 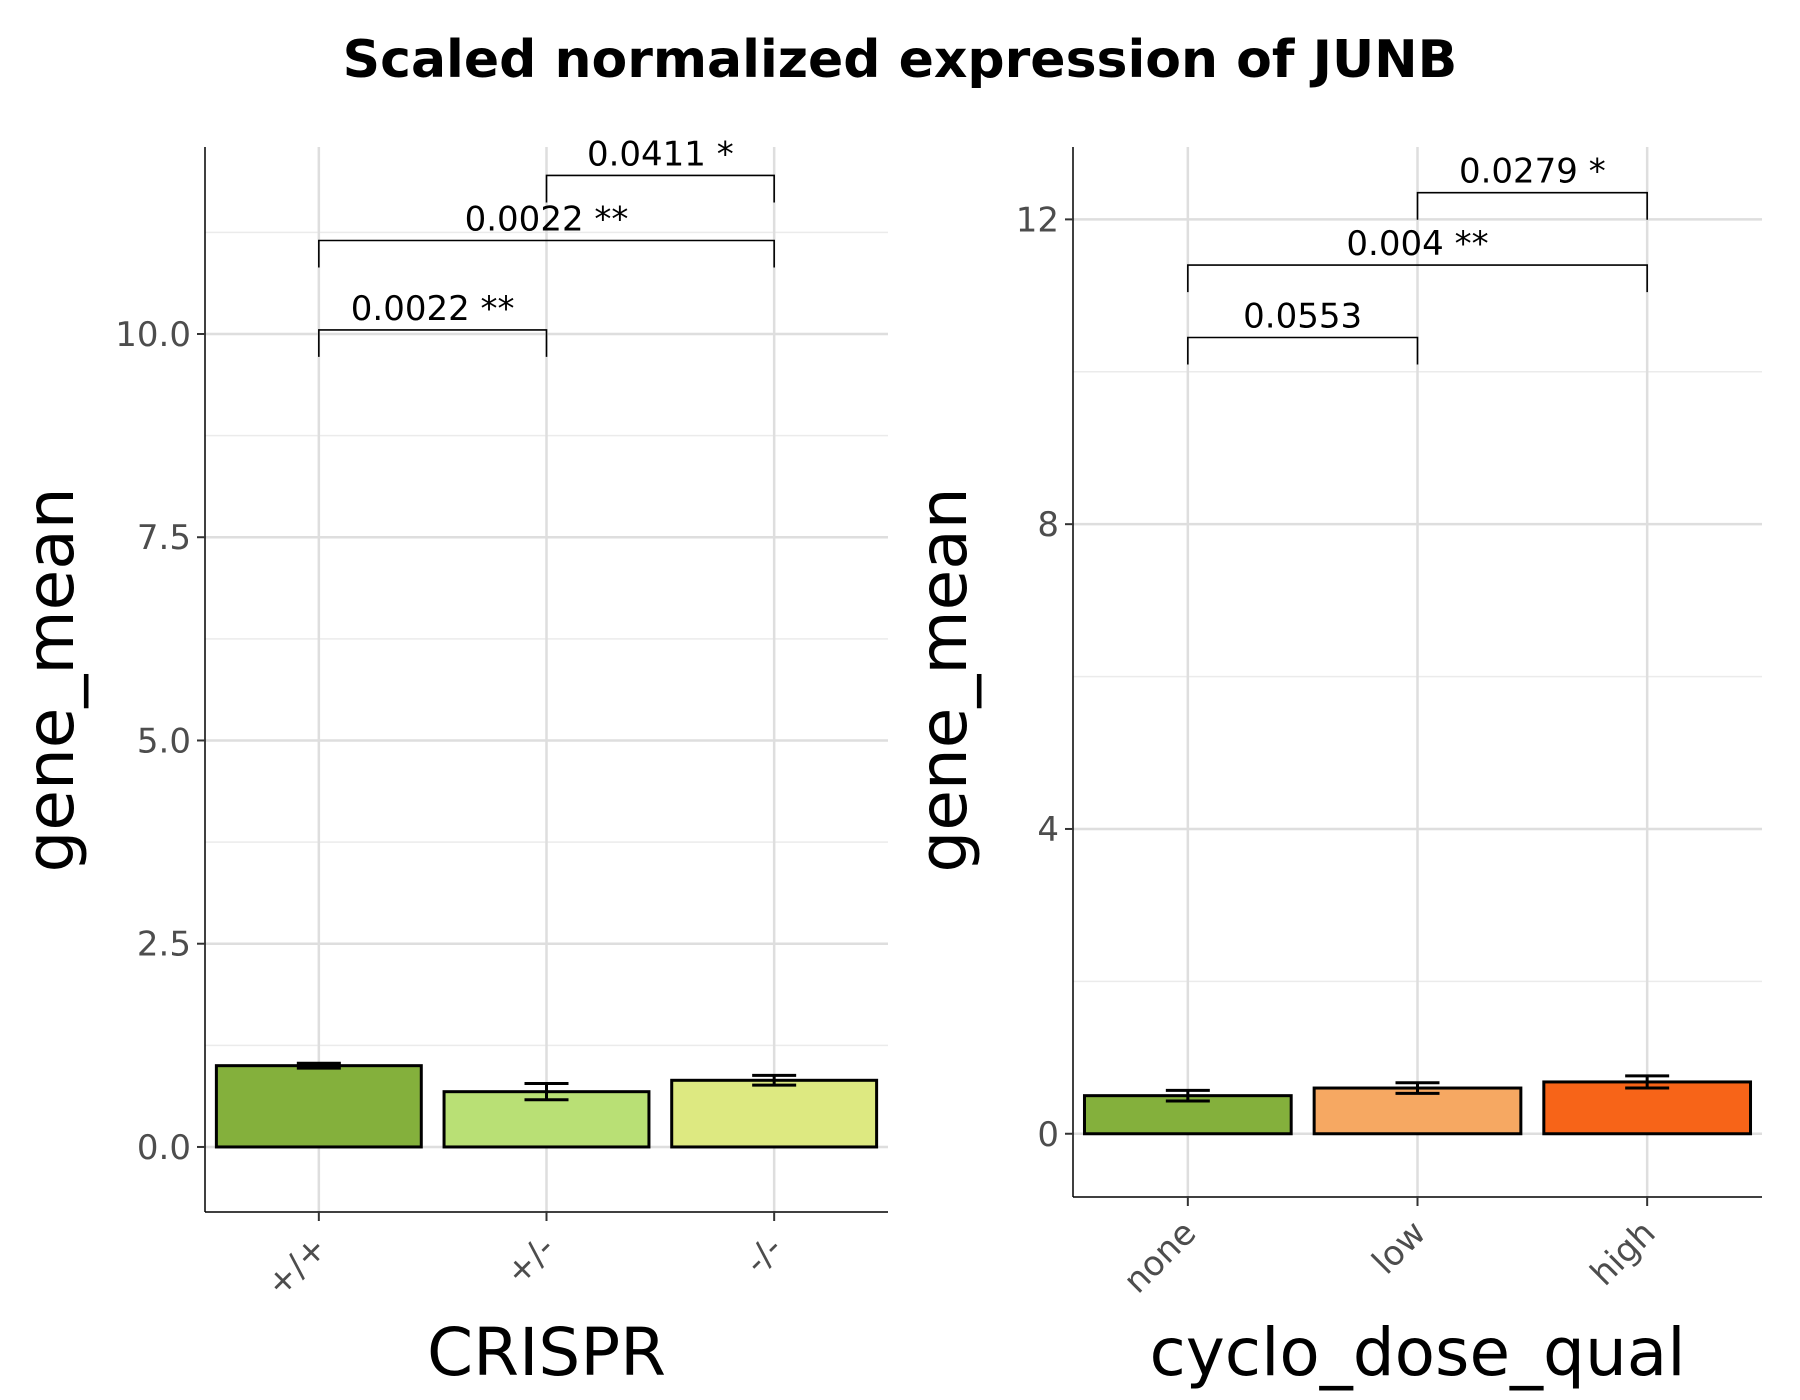 I want to click on x-tick-label: high, so click(x=1623, y=1253).